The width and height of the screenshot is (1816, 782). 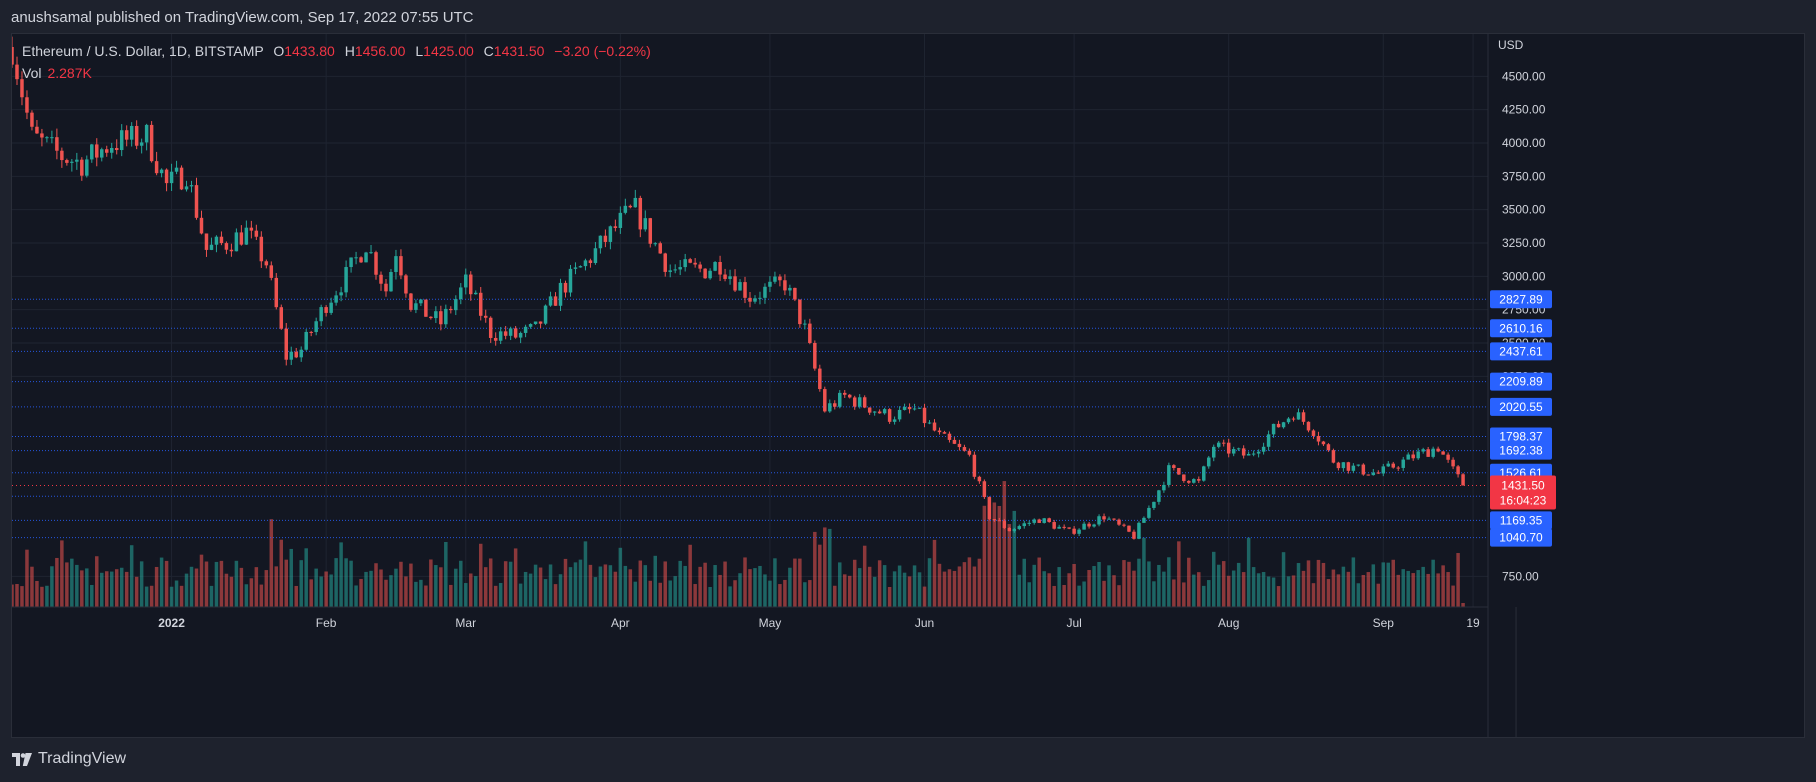 I want to click on level-price-tag, so click(x=1521, y=450).